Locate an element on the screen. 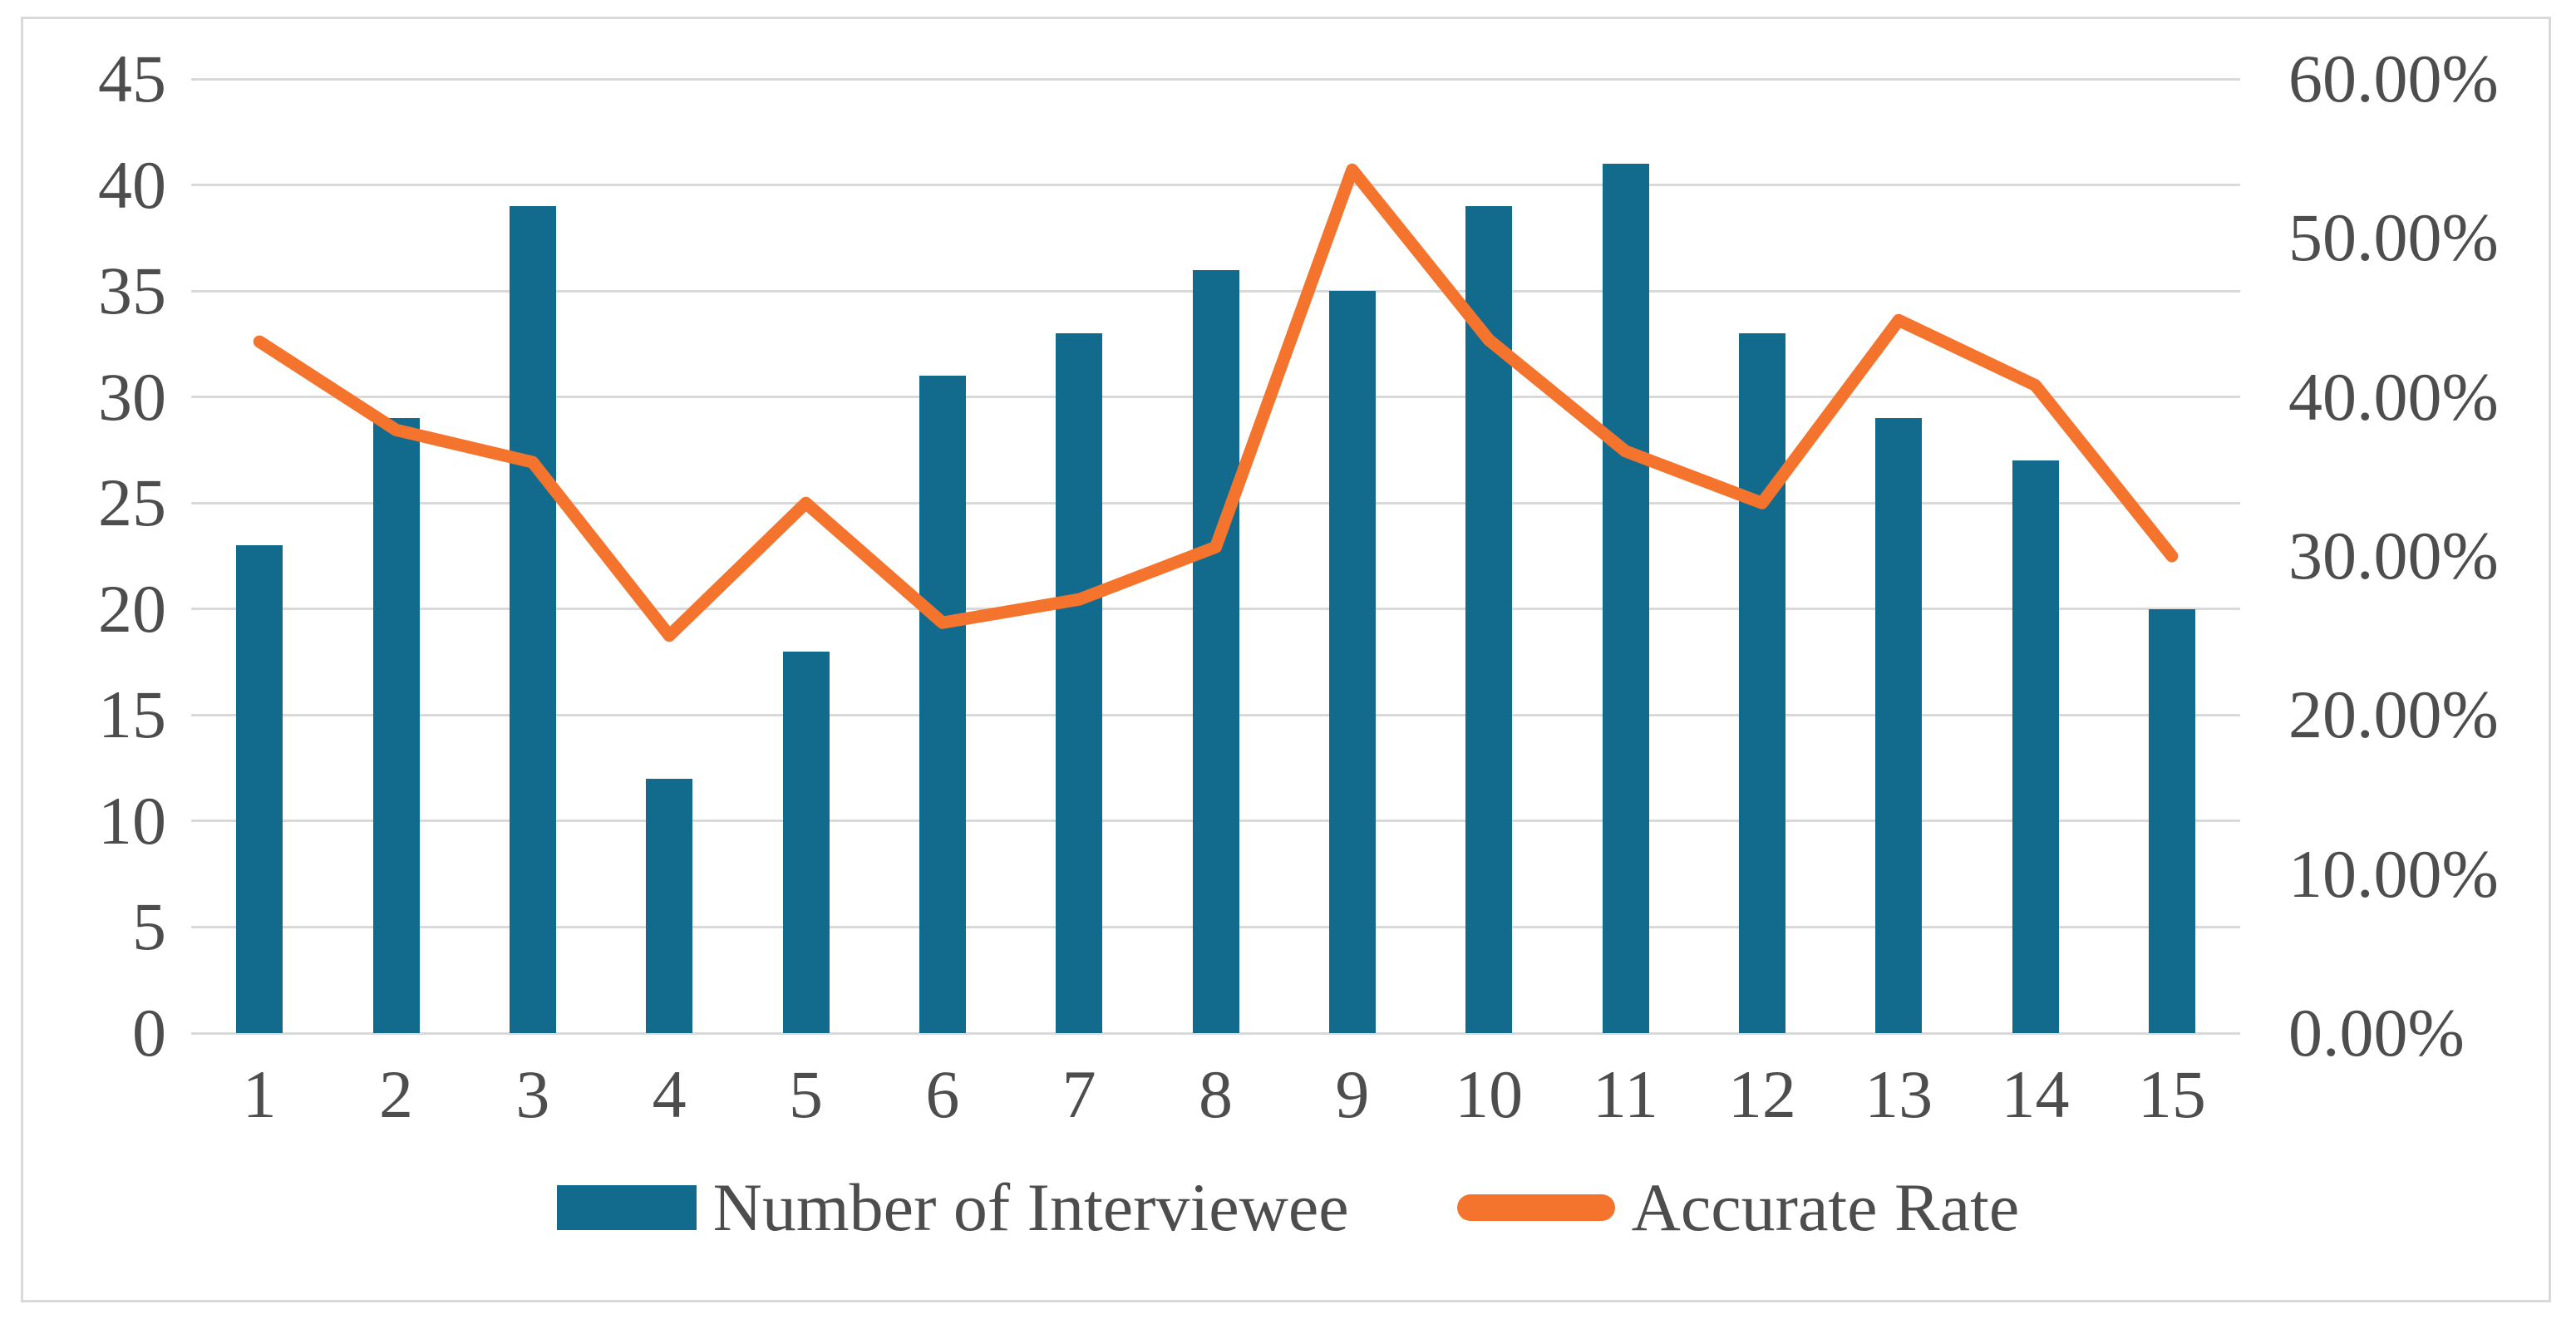 The image size is (2576, 1324). left-axis-tick-label: 25 is located at coordinates (132, 503).